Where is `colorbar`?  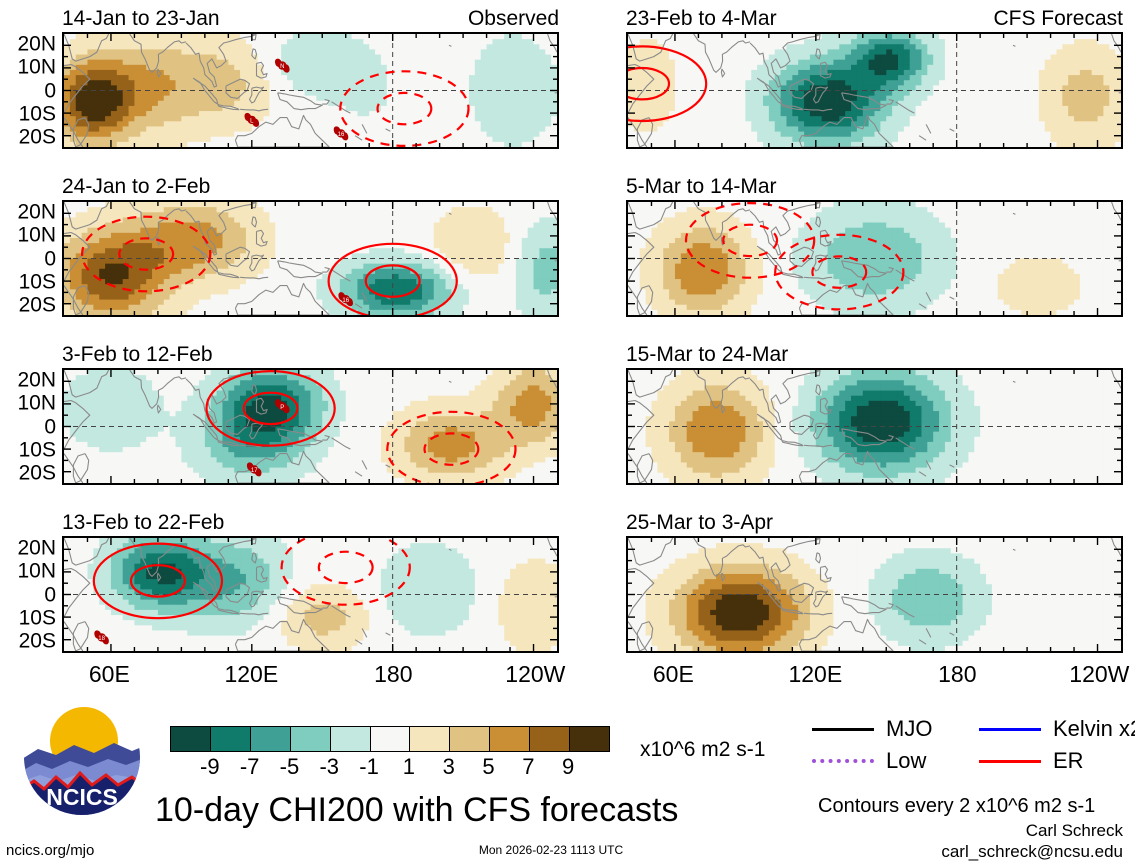 colorbar is located at coordinates (390, 739).